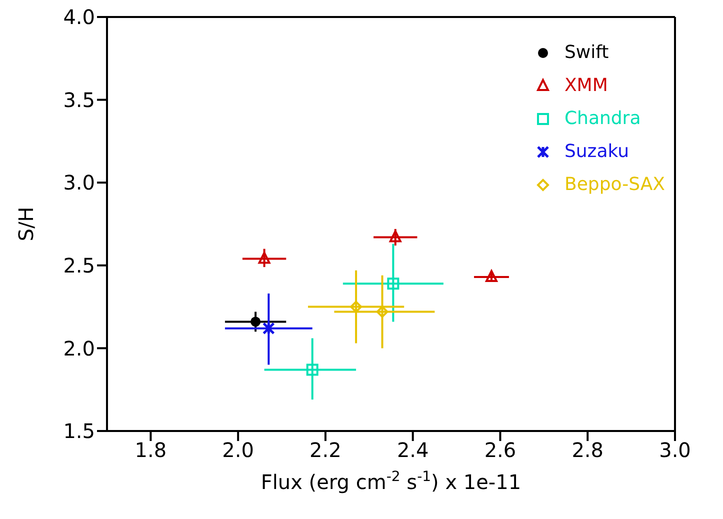  Describe the element at coordinates (588, 450) in the screenshot. I see `x-tick-label: 2.8` at that location.